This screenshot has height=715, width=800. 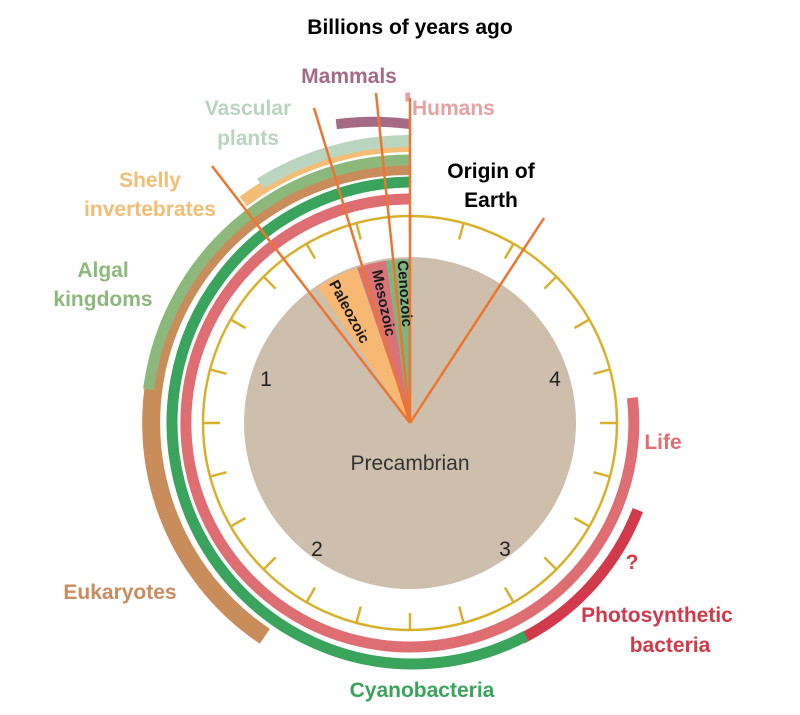 I want to click on algal-kingdoms-arc, so click(x=277, y=272).